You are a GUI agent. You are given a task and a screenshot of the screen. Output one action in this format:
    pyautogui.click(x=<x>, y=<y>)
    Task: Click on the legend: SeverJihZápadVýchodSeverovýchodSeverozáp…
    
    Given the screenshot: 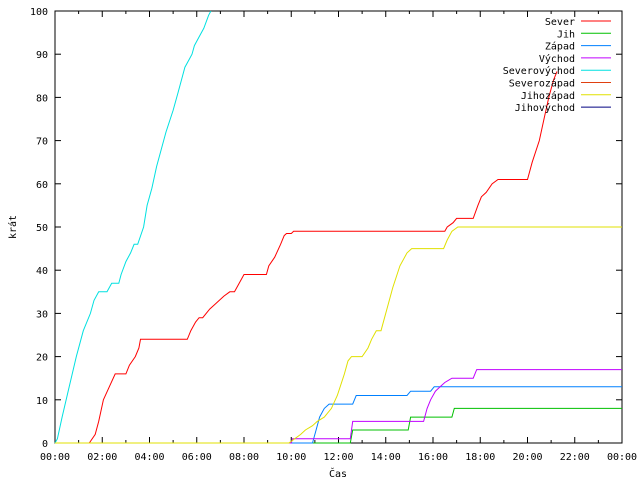 What is the action you would take?
    pyautogui.click(x=557, y=65)
    